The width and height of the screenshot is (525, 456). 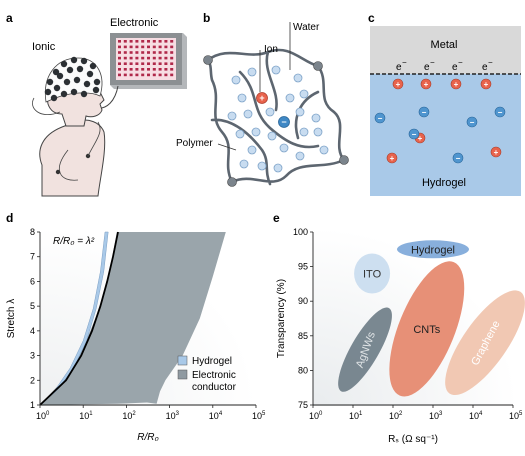 I want to click on water-label: Water, so click(x=306, y=27).